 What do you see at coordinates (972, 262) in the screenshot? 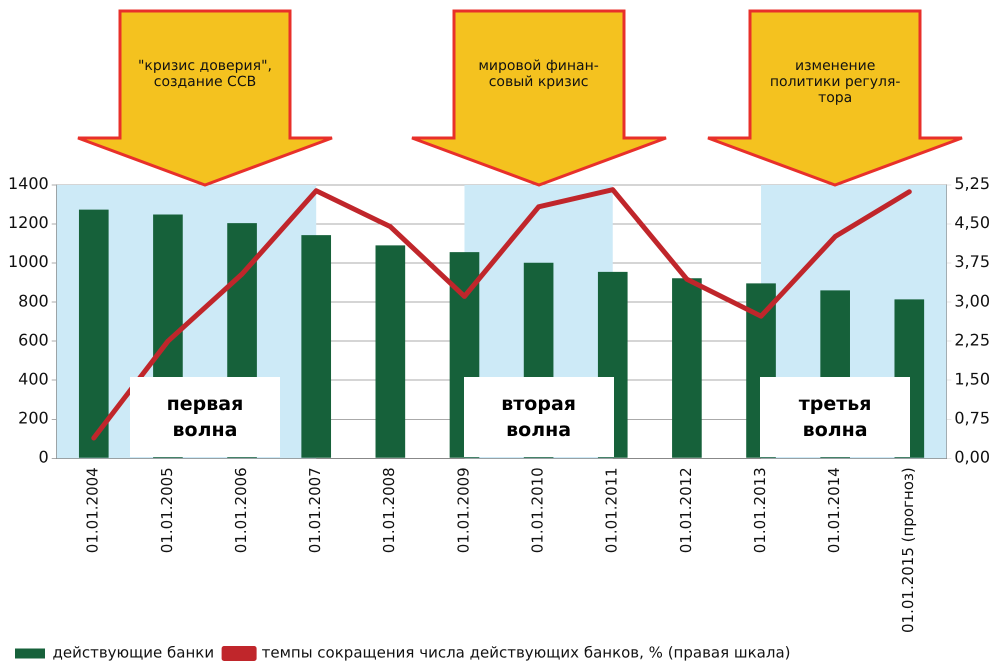
I see `y2-tick-label: 3,75` at bounding box center [972, 262].